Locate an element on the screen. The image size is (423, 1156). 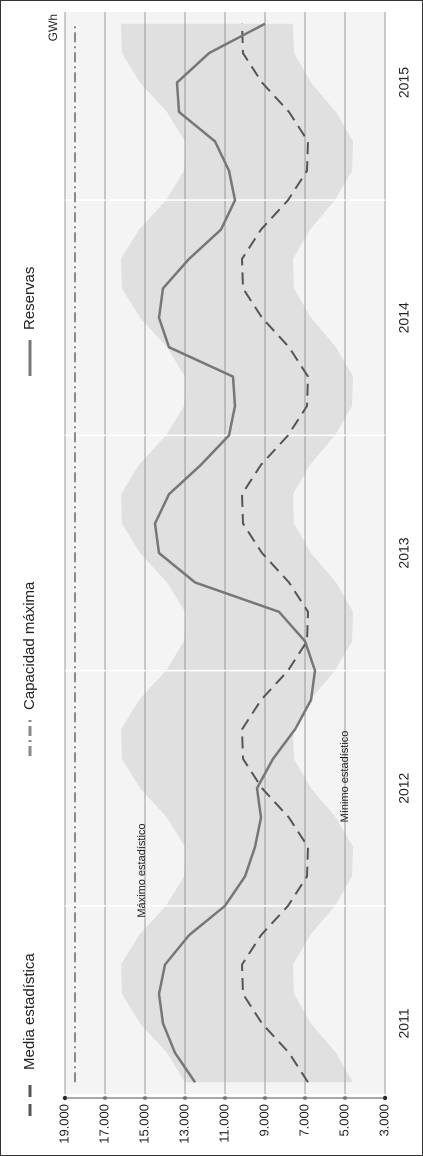
x-tick-label: 2012 is located at coordinates (404, 787).